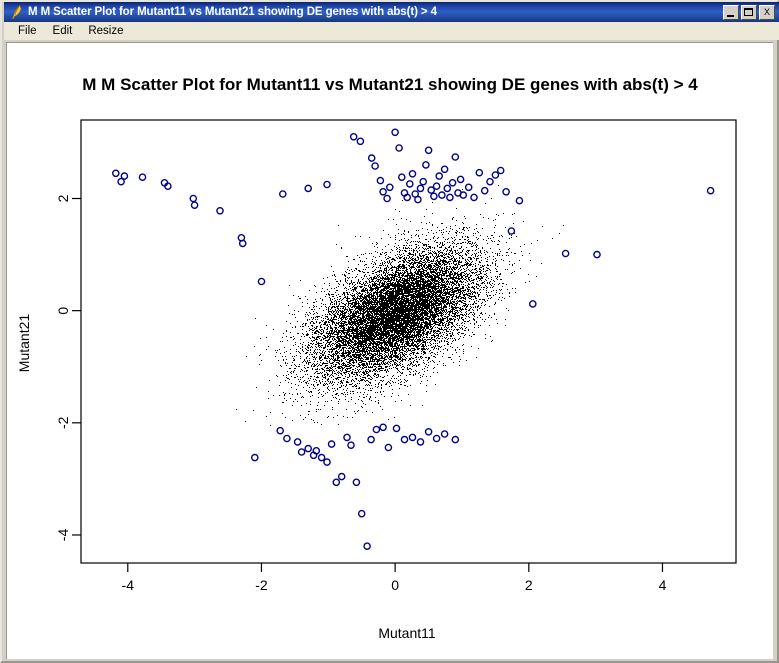 The height and width of the screenshot is (663, 779). I want to click on menu-resize: Resize, so click(106, 30).